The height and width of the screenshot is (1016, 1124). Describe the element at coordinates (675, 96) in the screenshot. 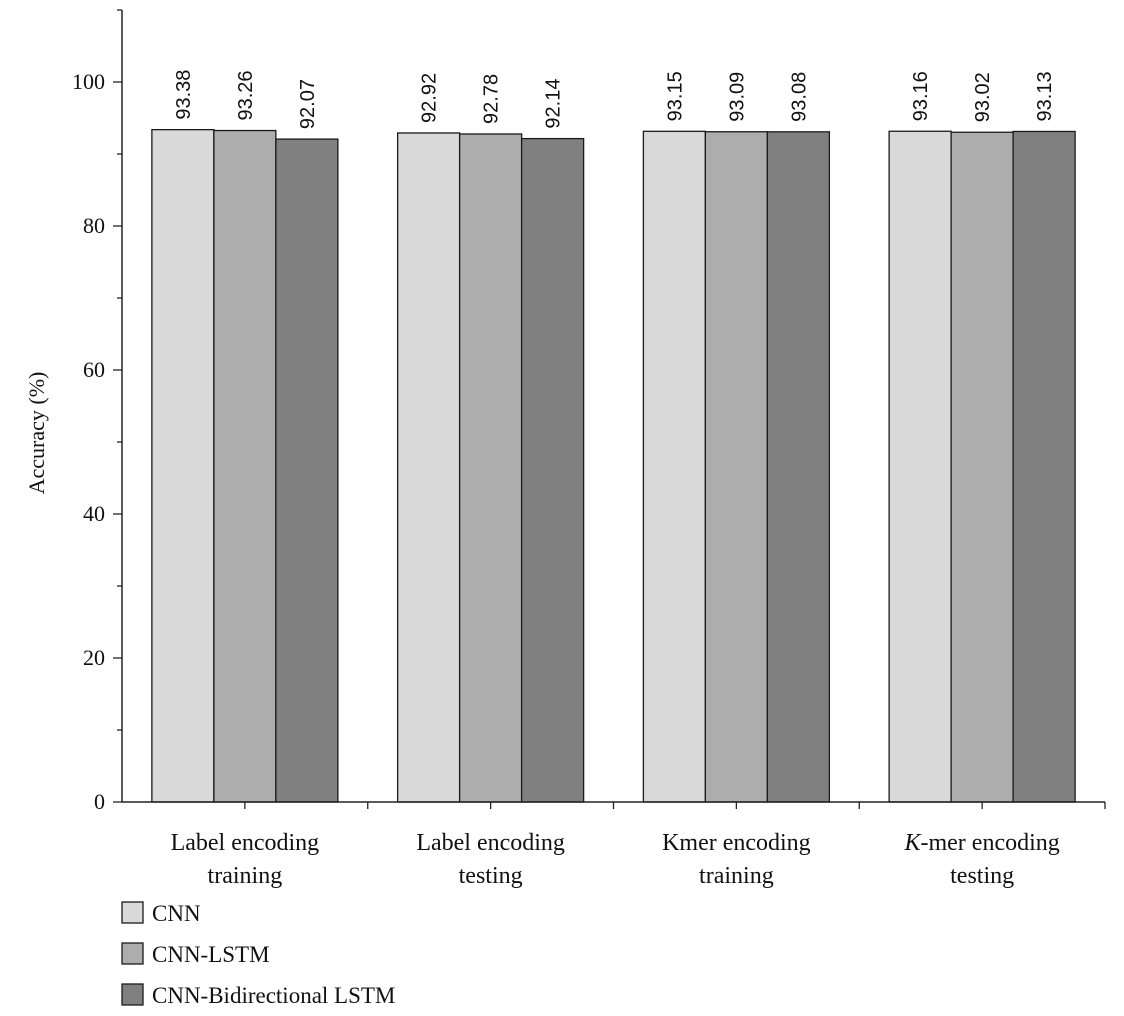

I see `data-label: 93.15` at that location.